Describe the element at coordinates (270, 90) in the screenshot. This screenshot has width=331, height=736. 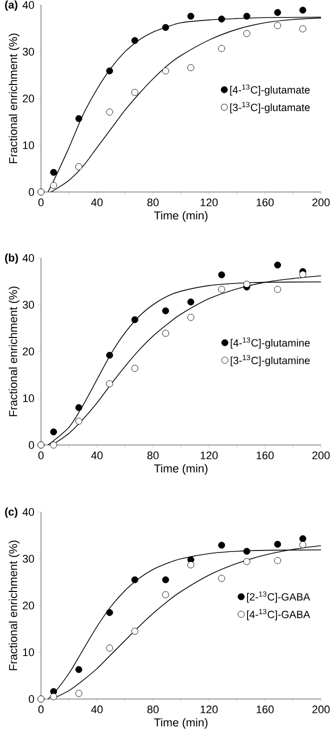
I see `legend-label: [4-$^{13}$C]-glutamate` at that location.